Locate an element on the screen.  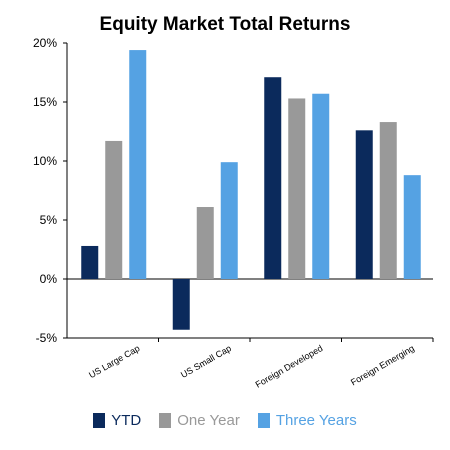
legend: YTD One Year Three Years is located at coordinates (225, 420).